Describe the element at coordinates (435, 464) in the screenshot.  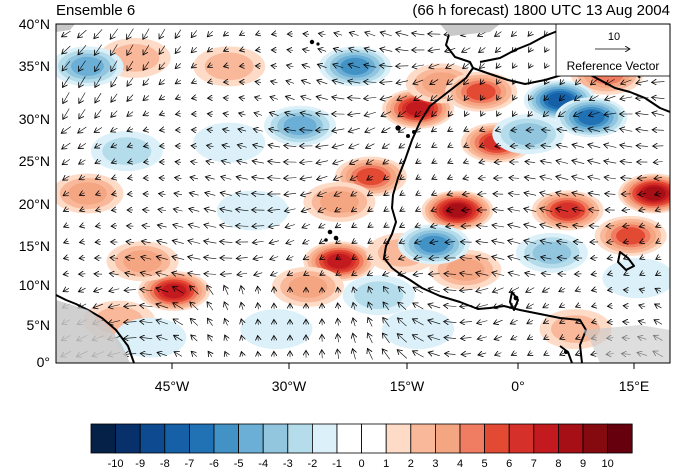
I see `colorbar-tick-label: 3` at that location.